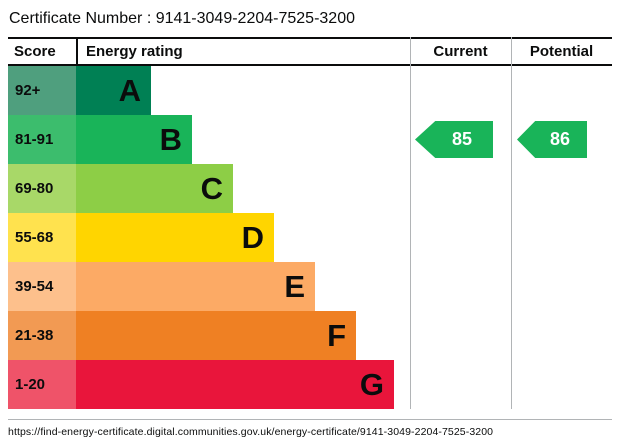 This screenshot has height=440, width=620. I want to click on chart-header: Score Energy rating Current Potential, so click(310, 51).